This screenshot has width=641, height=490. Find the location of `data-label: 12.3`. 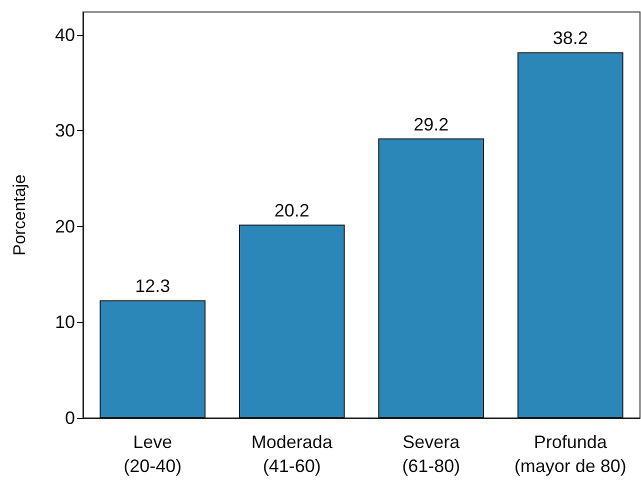

data-label: 12.3 is located at coordinates (152, 286).